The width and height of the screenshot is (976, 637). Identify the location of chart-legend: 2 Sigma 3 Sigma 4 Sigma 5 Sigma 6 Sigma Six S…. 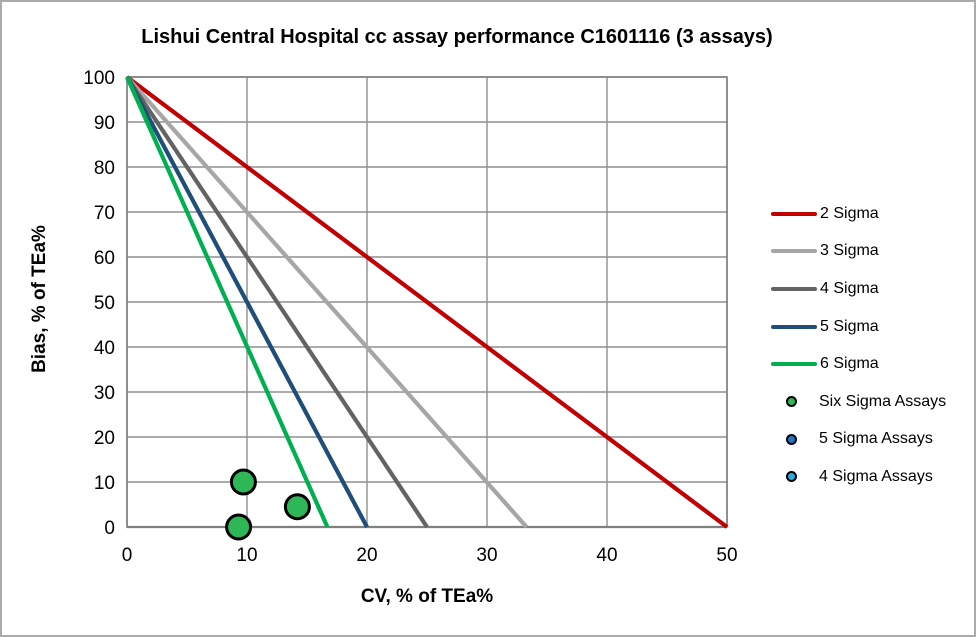
(869, 345).